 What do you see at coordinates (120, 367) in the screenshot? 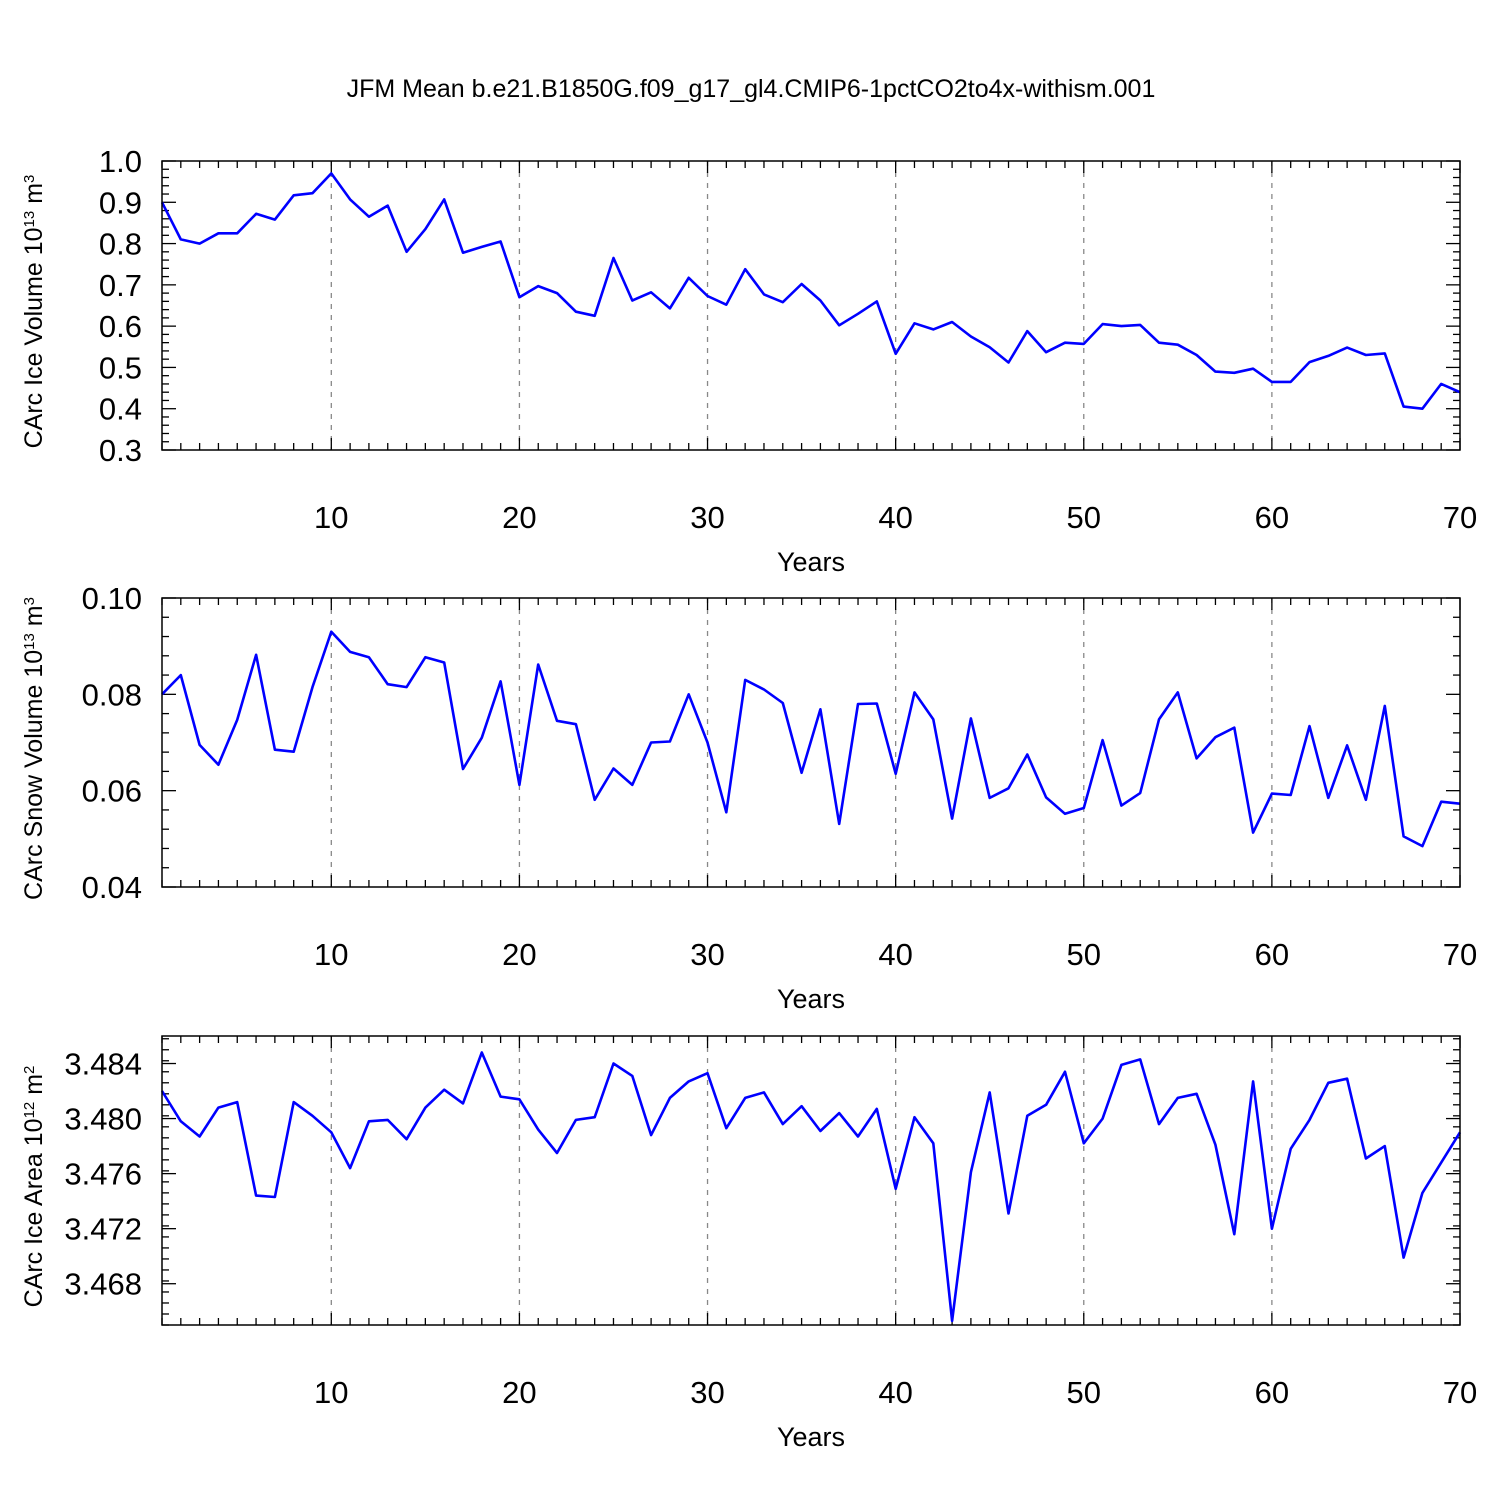
I see `y-tick-label: 0.5` at bounding box center [120, 367].